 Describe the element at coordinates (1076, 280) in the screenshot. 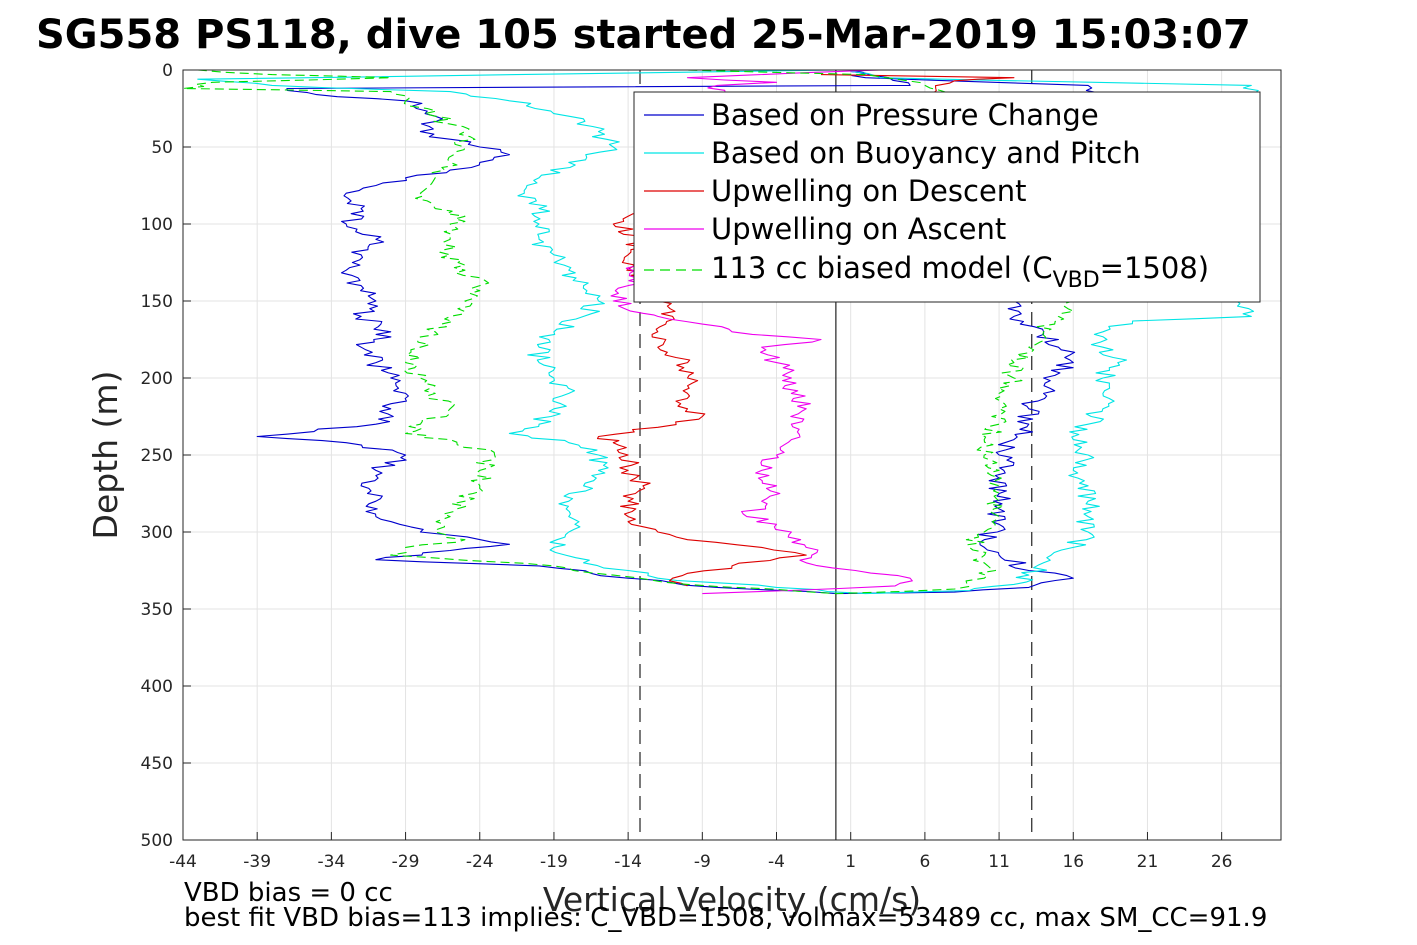

I see `legend-model-subscript: VBD` at that location.